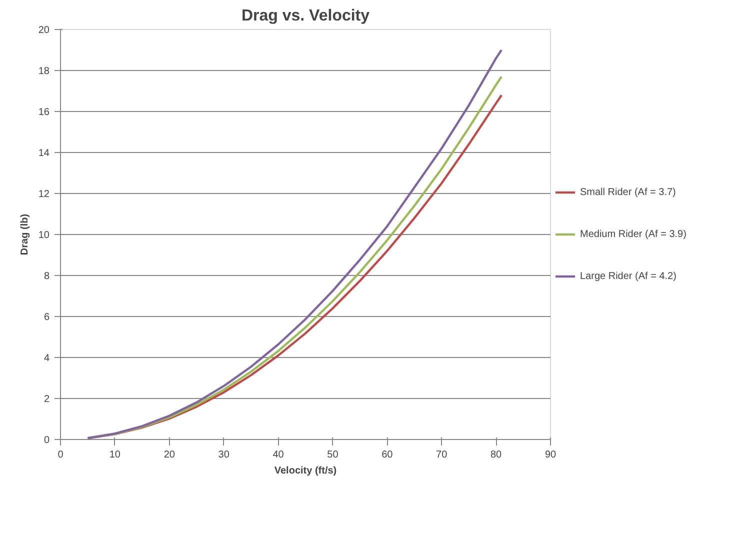 The height and width of the screenshot is (539, 753). Describe the element at coordinates (550, 455) in the screenshot. I see `x-tick-label: 90` at that location.